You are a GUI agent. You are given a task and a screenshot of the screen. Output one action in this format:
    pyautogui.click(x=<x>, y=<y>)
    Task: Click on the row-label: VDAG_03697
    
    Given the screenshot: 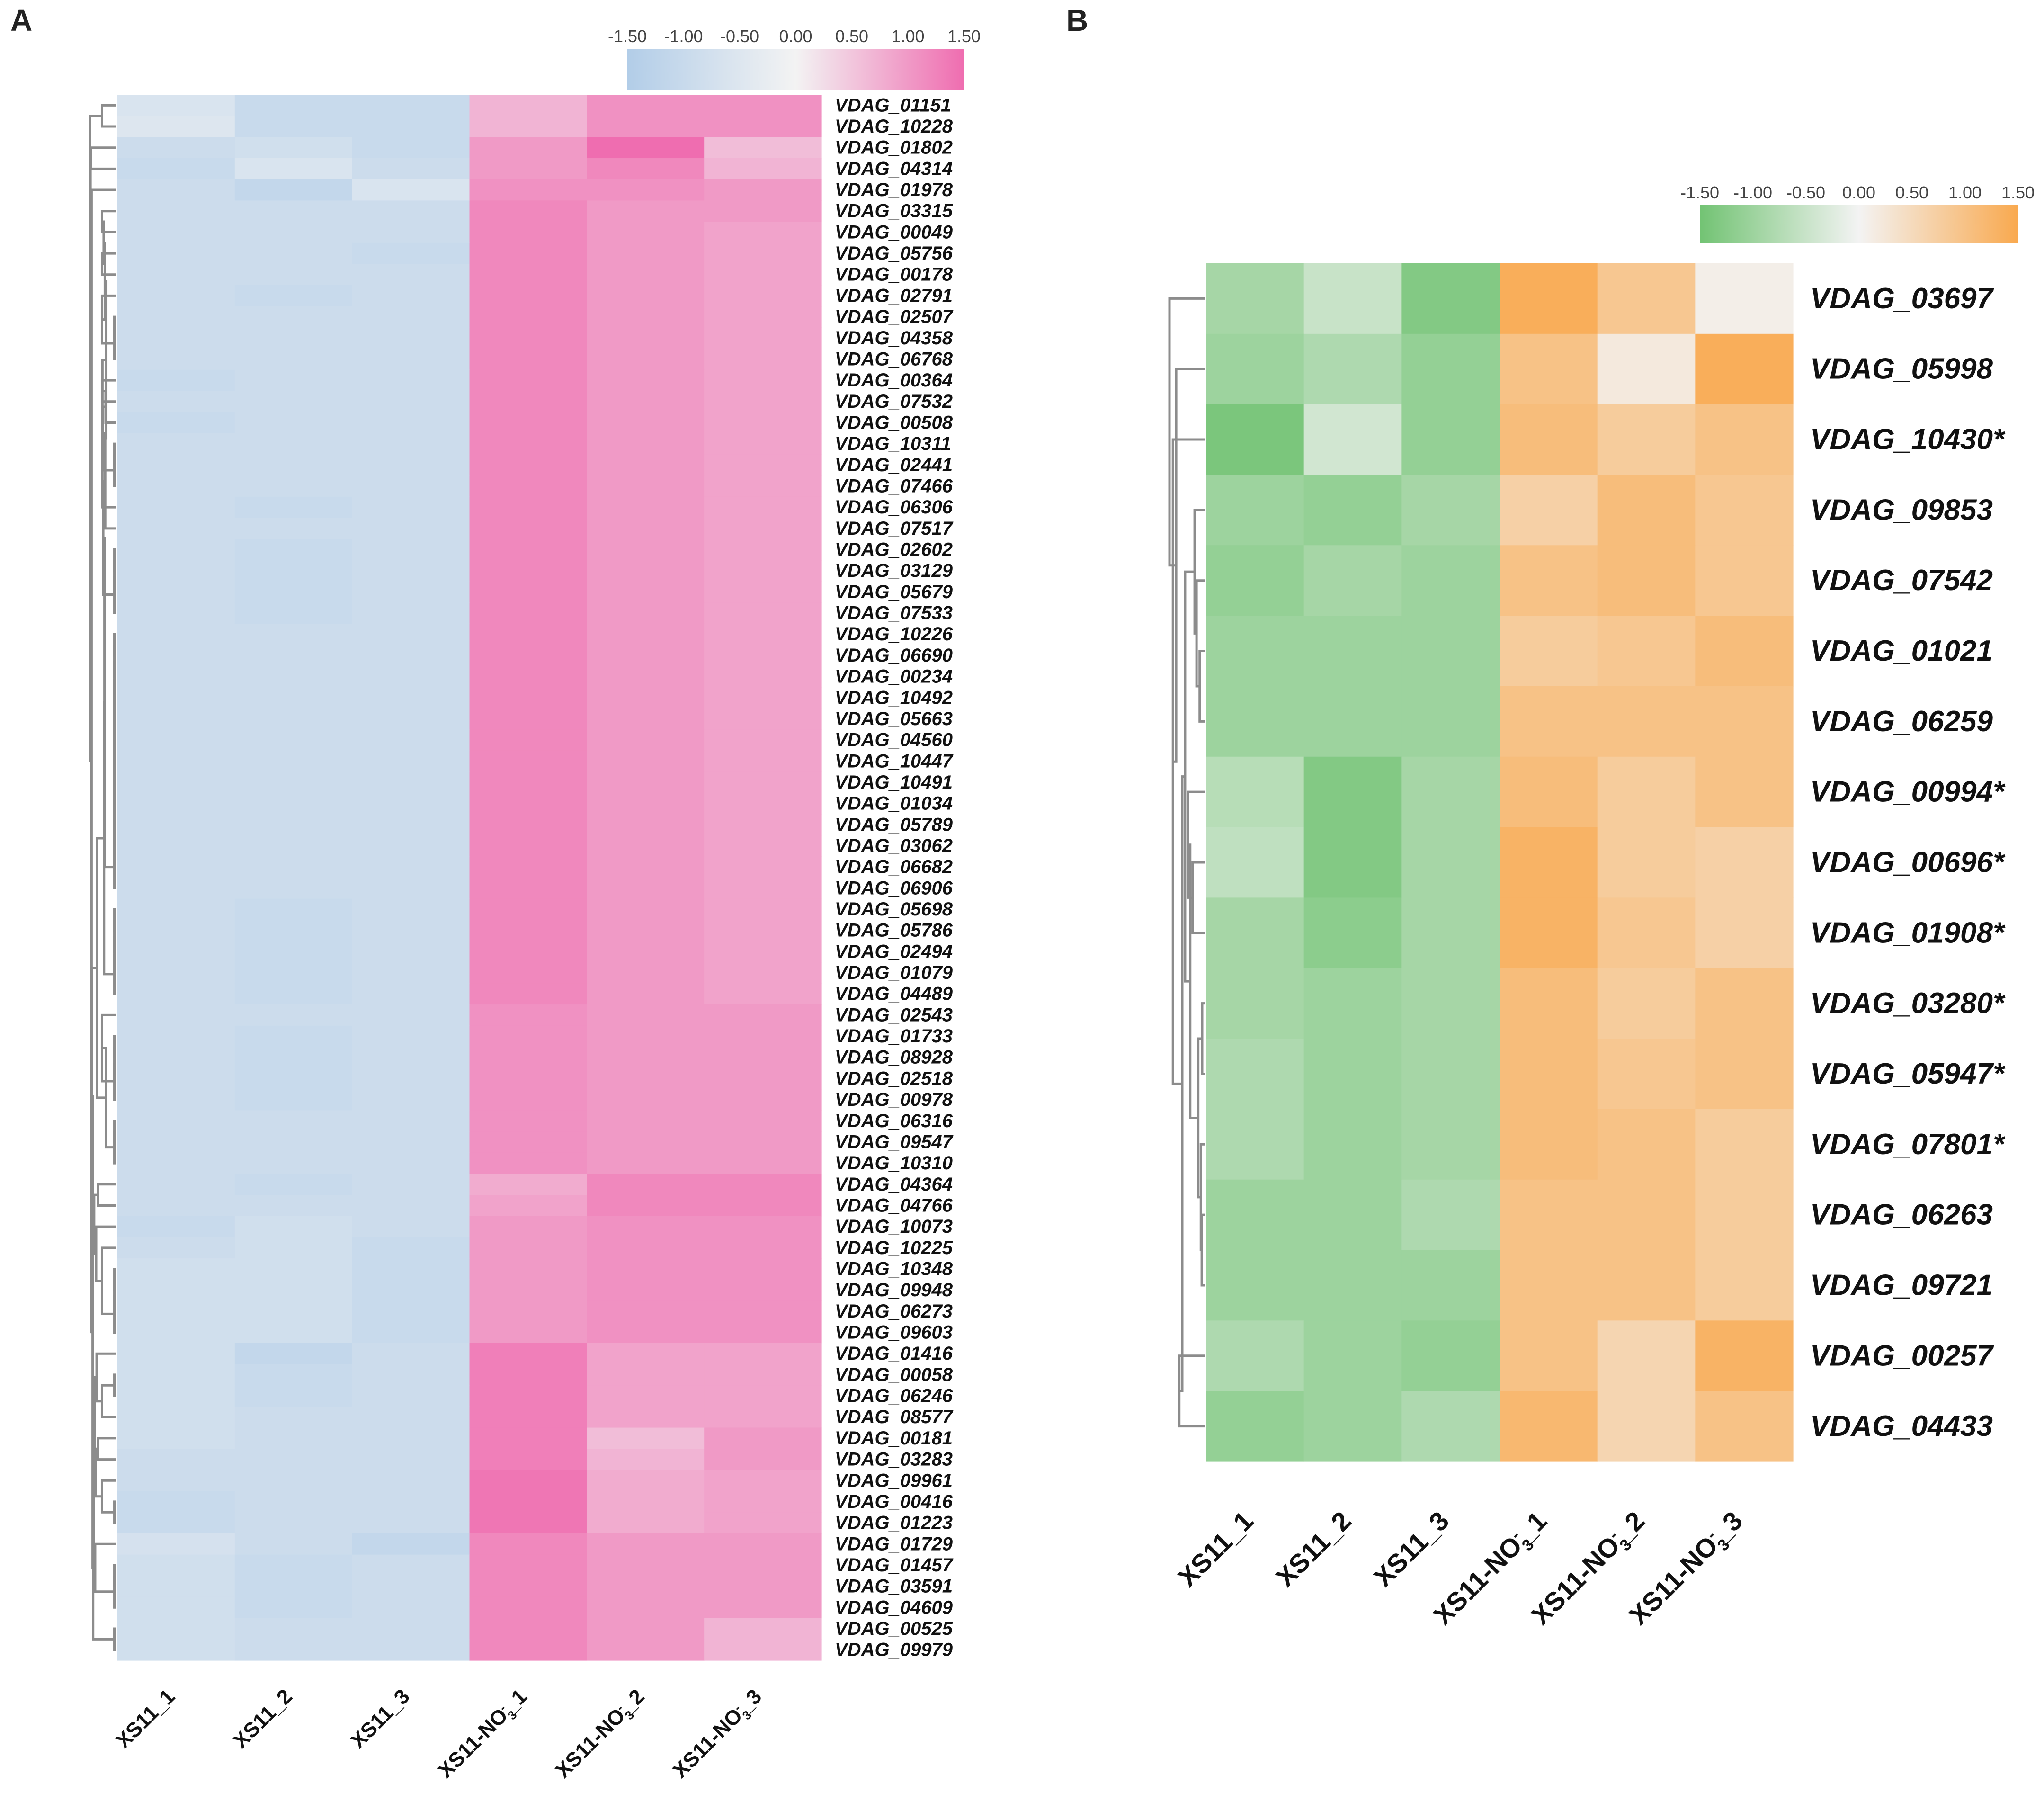 What is the action you would take?
    pyautogui.click(x=1902, y=298)
    